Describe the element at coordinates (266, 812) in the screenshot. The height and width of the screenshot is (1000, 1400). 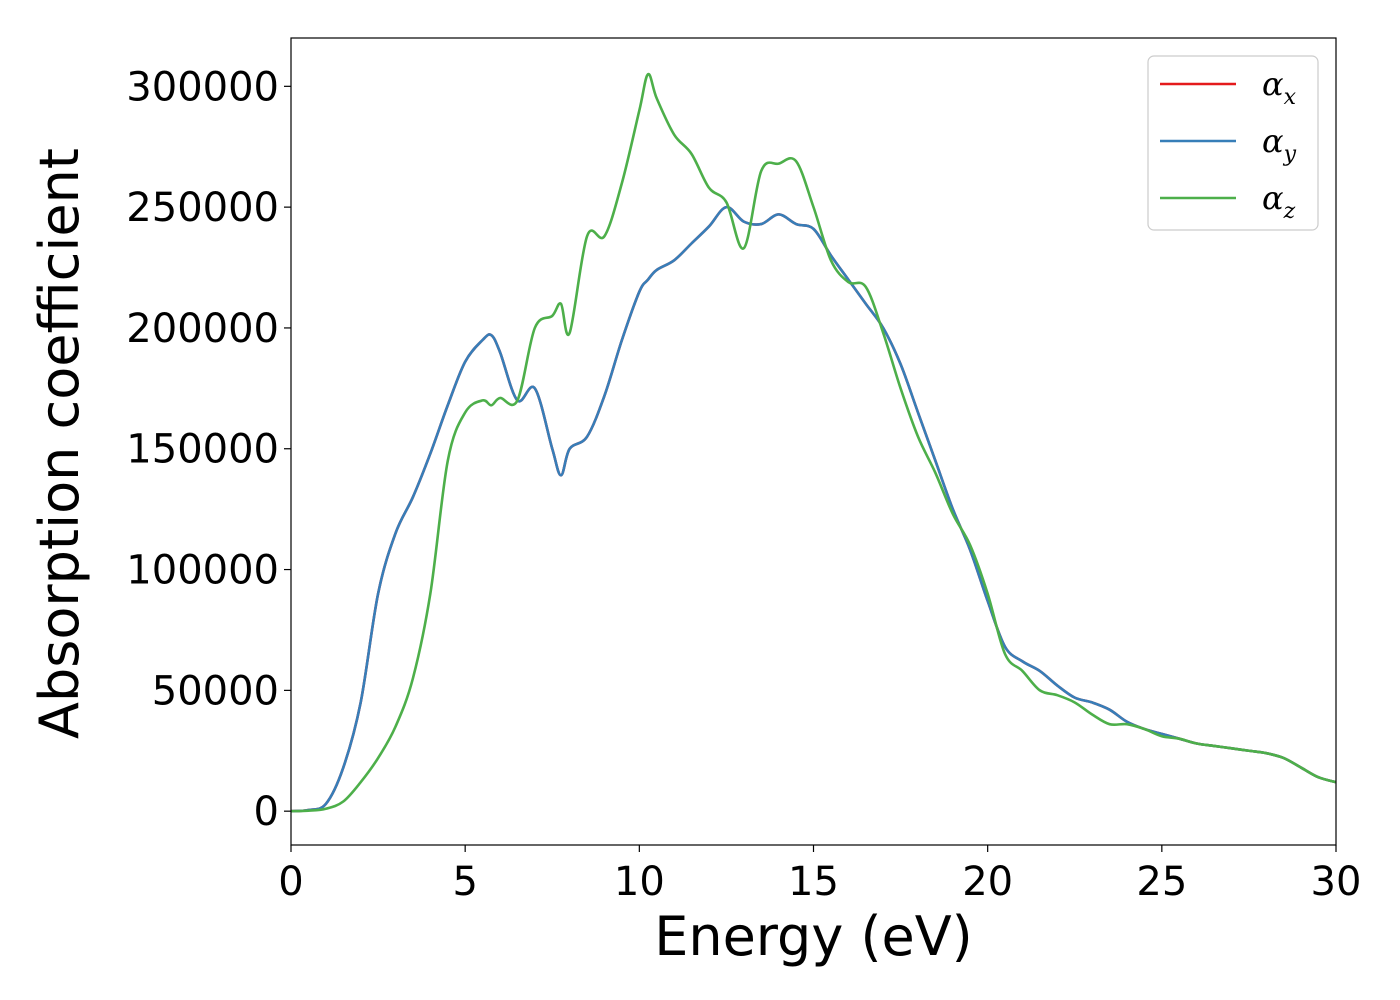
I see `y-tick-label: 0` at that location.